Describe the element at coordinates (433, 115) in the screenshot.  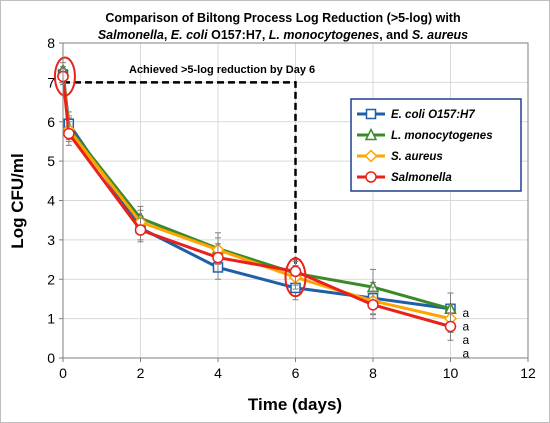
I see `legend-label-0: E. coli O157:H7` at that location.